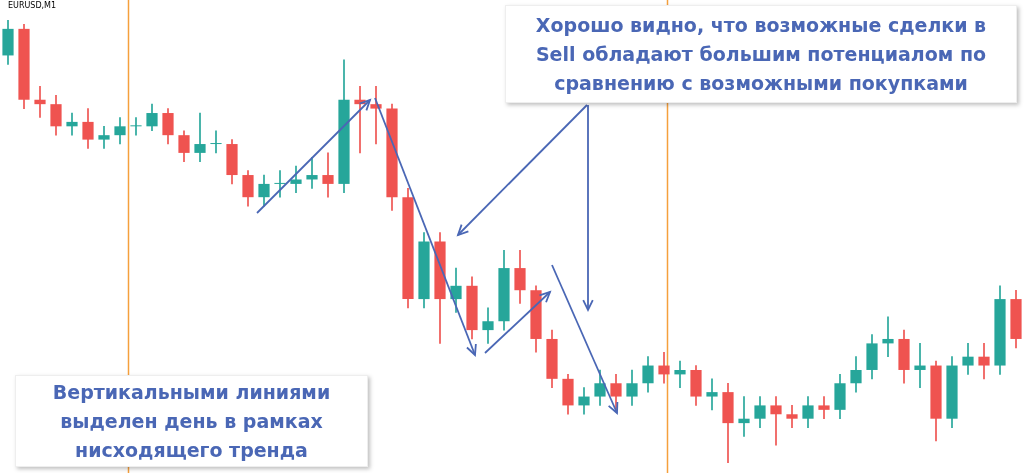 This screenshot has width=1024, height=473. Describe the element at coordinates (191, 421) in the screenshot. I see `callout-box: Вертикальными линиями выделен день в рамках нисходящего тренда` at that location.